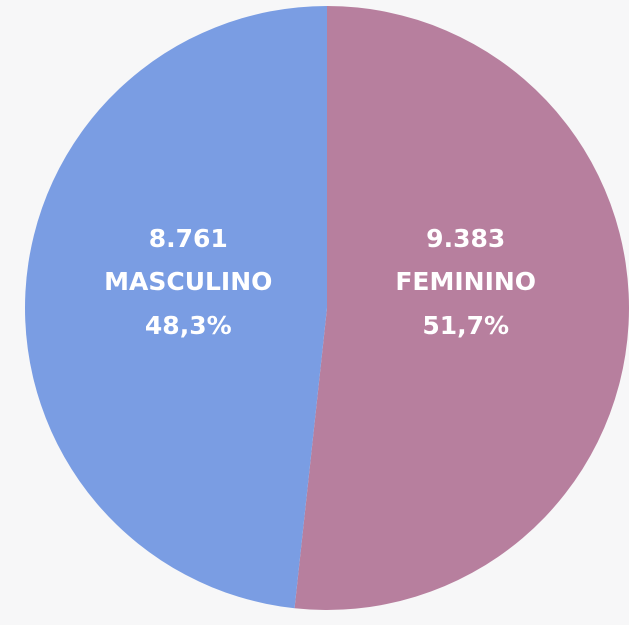 This screenshot has width=629, height=625. Describe the element at coordinates (188, 238) in the screenshot. I see `slice-value-label: 8.761` at that location.